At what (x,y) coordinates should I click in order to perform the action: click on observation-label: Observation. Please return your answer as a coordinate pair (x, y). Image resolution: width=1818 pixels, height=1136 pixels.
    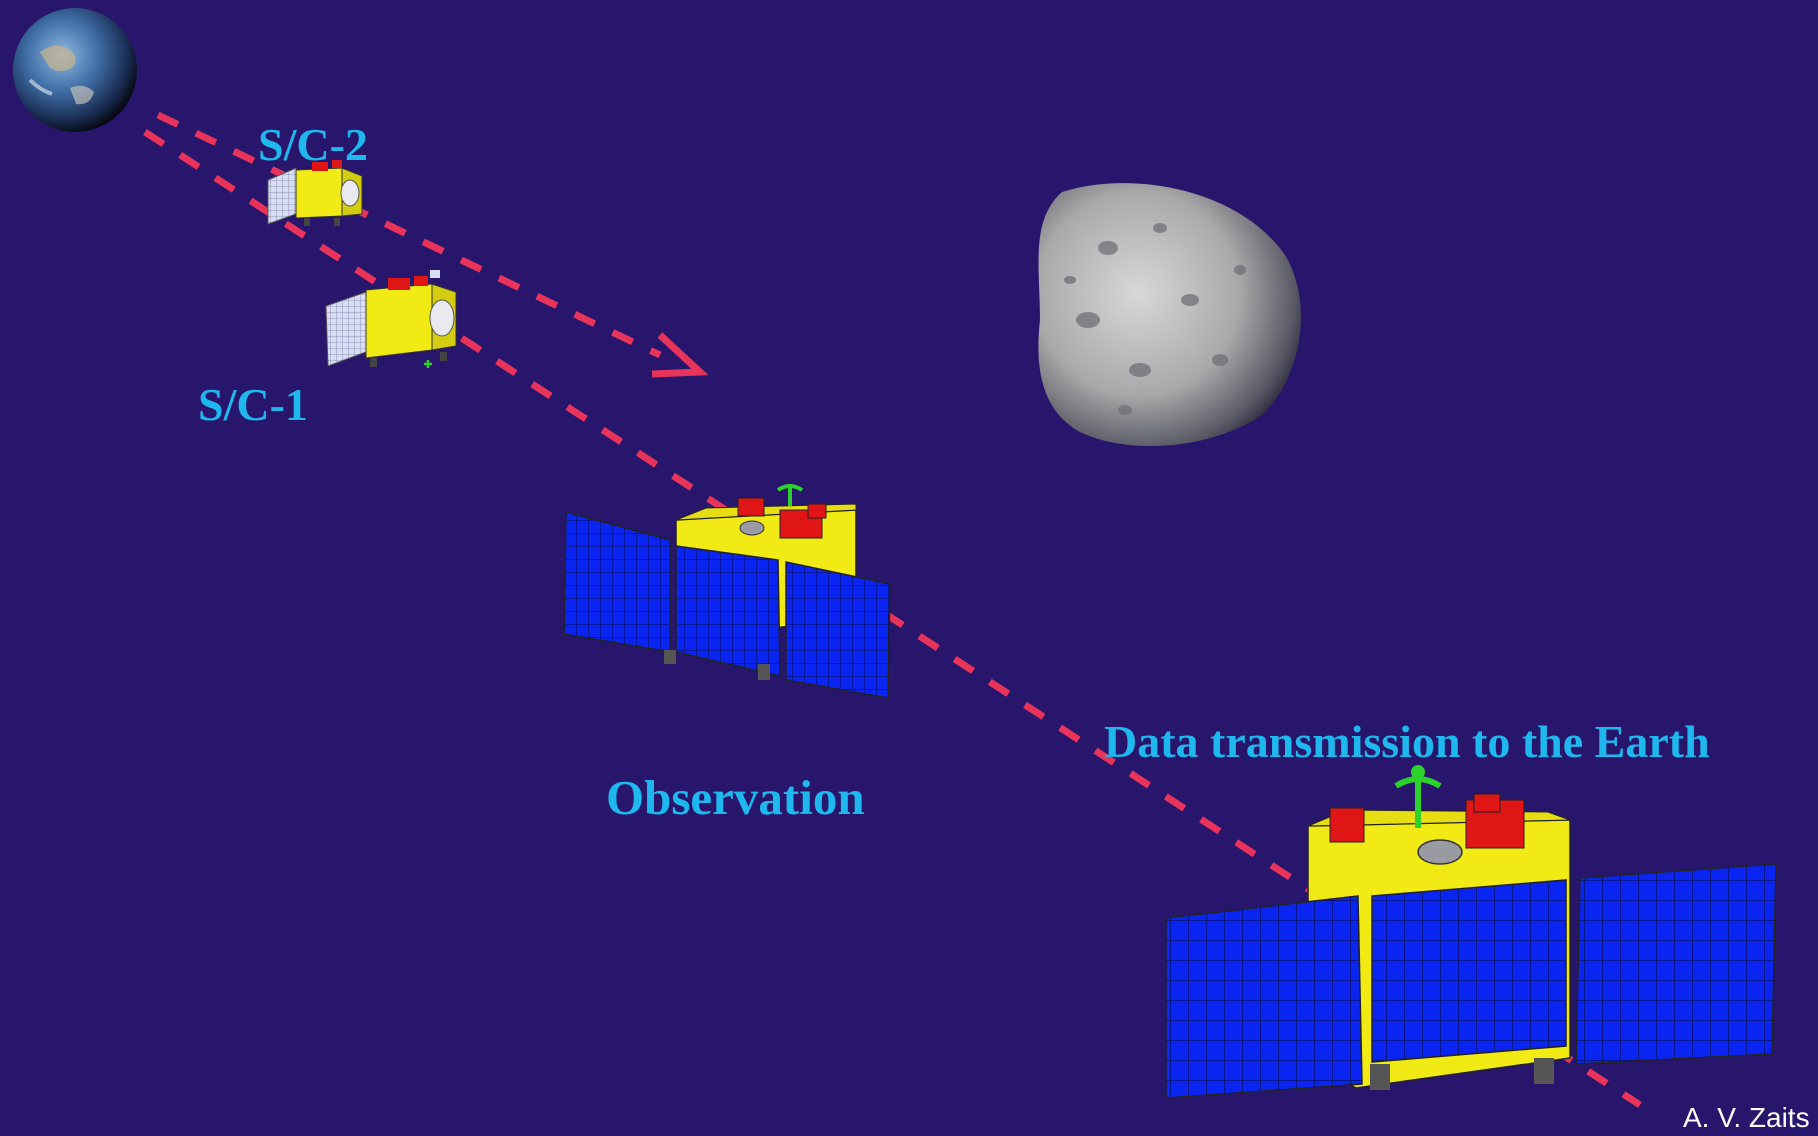
    Looking at the image, I should click on (735, 797).